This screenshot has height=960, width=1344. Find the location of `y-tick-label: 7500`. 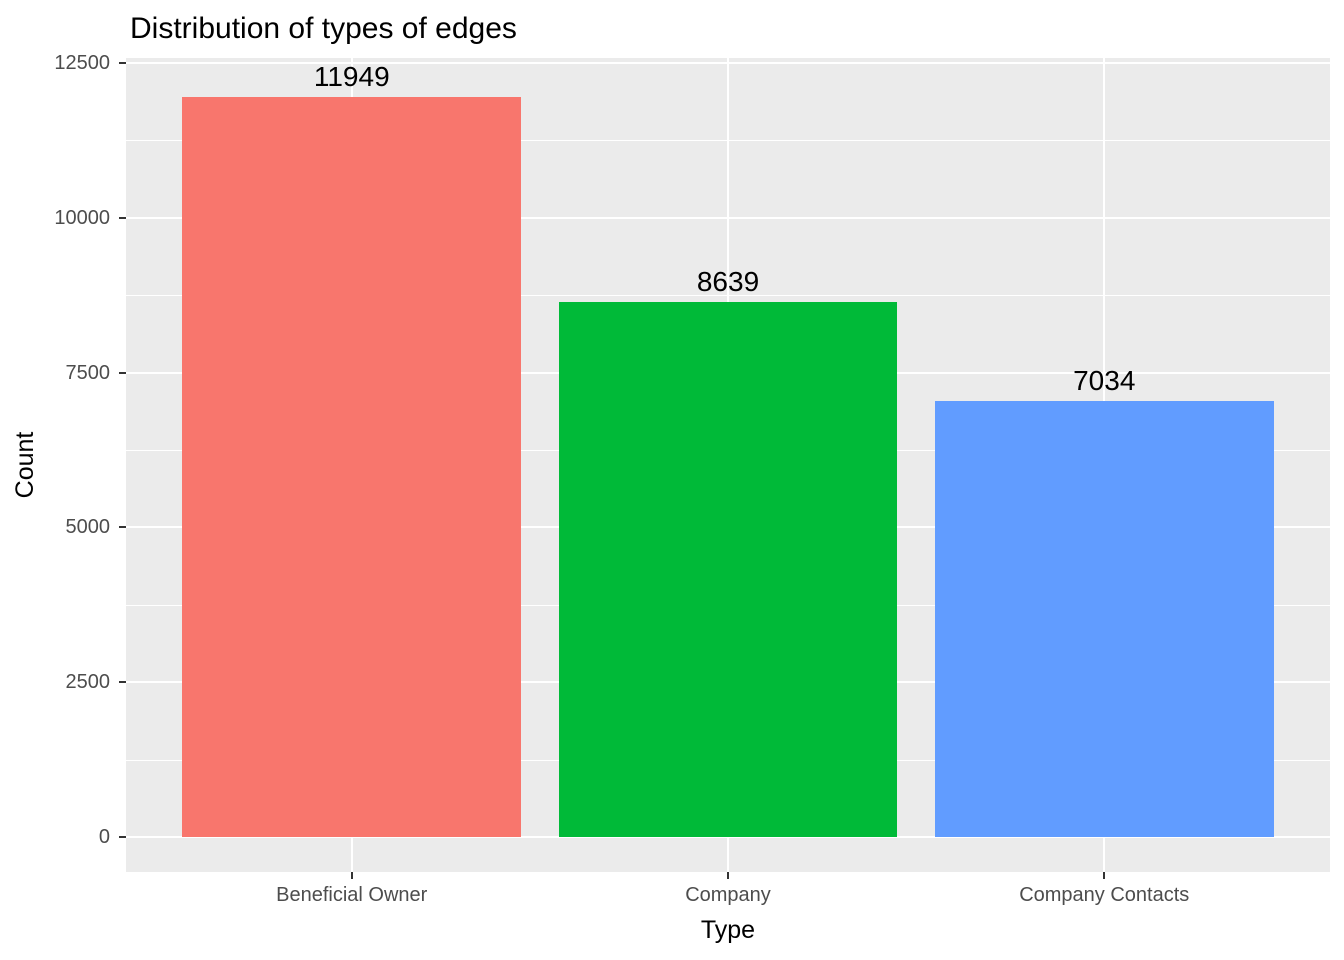

y-tick-label: 7500 is located at coordinates (88, 372).